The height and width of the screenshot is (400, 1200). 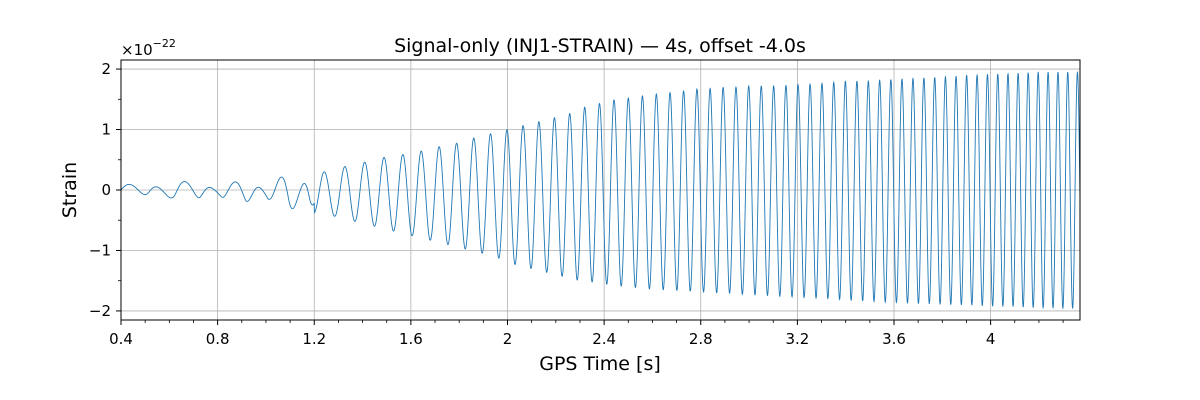 What do you see at coordinates (991, 339) in the screenshot?
I see `x-tick-label: 4` at bounding box center [991, 339].